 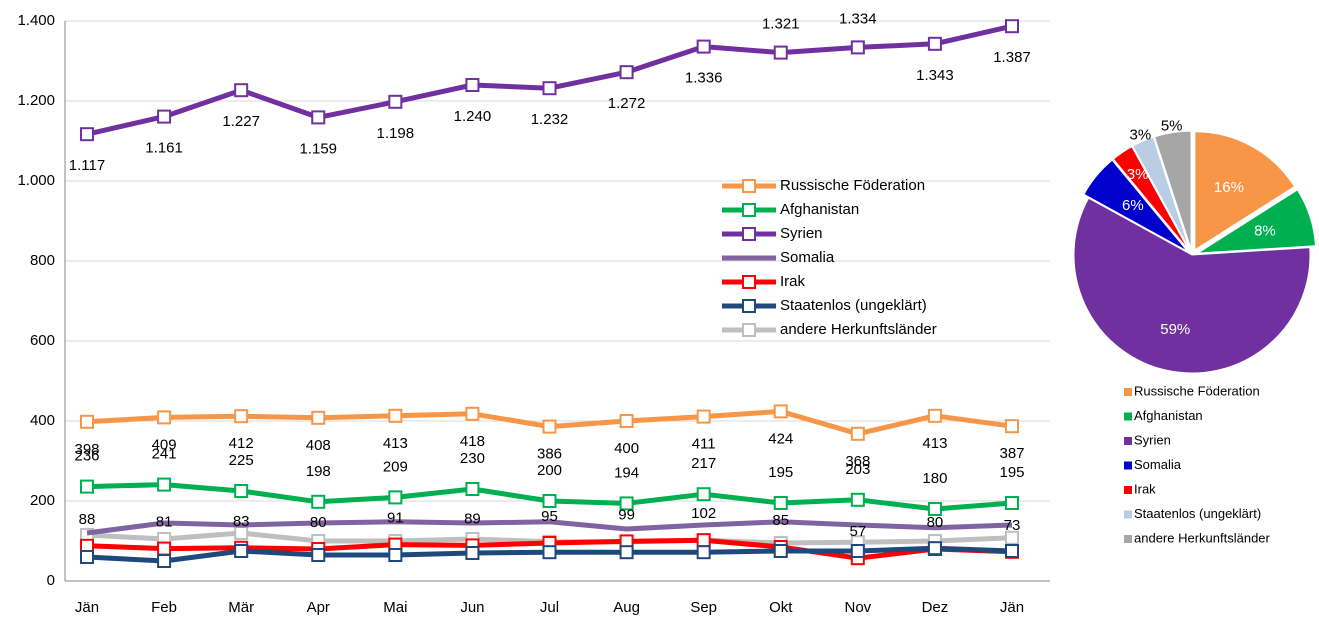 I want to click on data-label: 88, so click(x=87, y=519).